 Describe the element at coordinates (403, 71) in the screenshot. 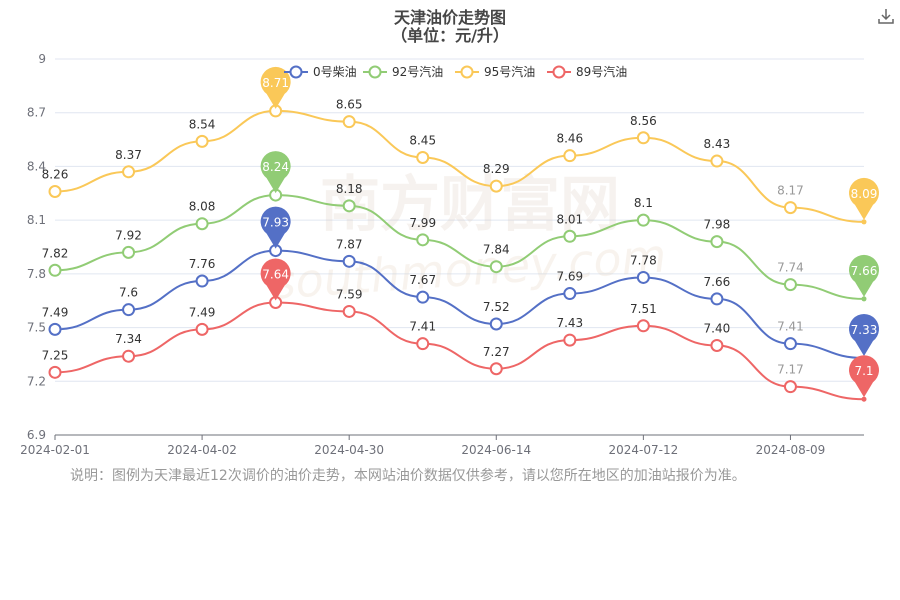

I see `legend-item-1: 92号汽油` at that location.